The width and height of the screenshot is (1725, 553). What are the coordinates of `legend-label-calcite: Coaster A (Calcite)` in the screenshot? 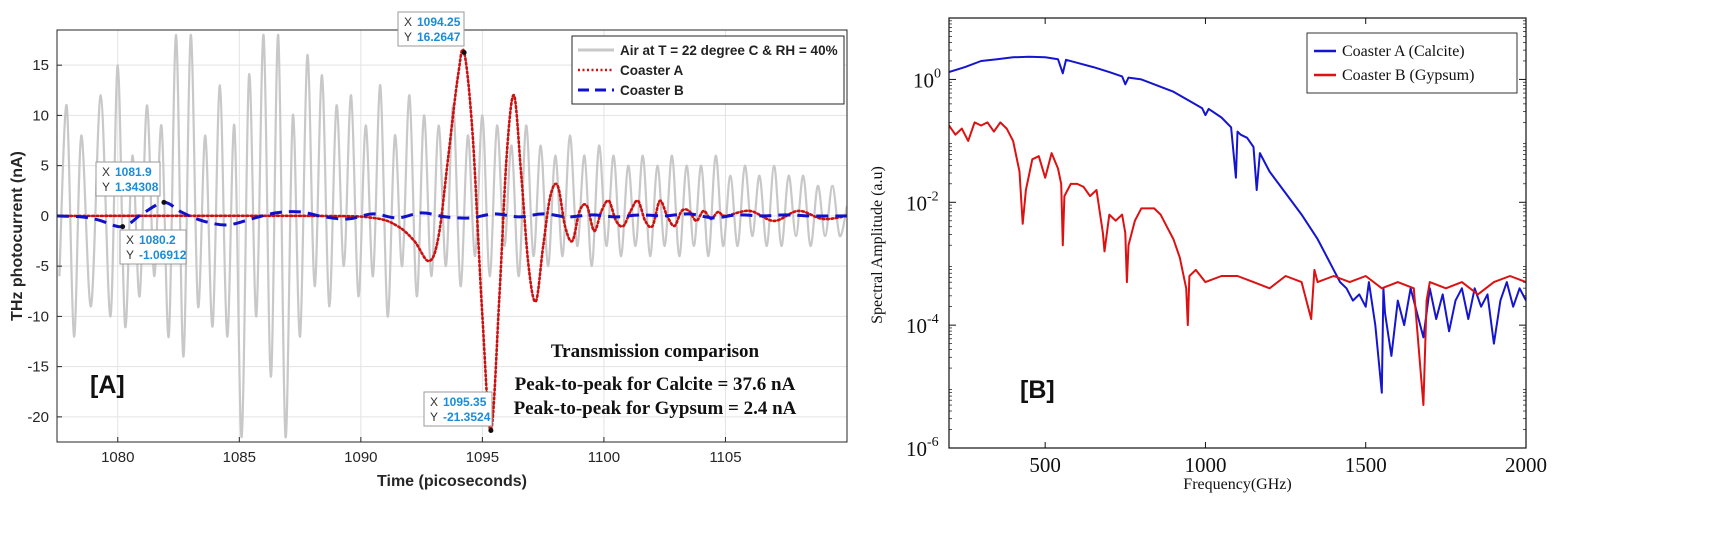 It's located at (1403, 51).